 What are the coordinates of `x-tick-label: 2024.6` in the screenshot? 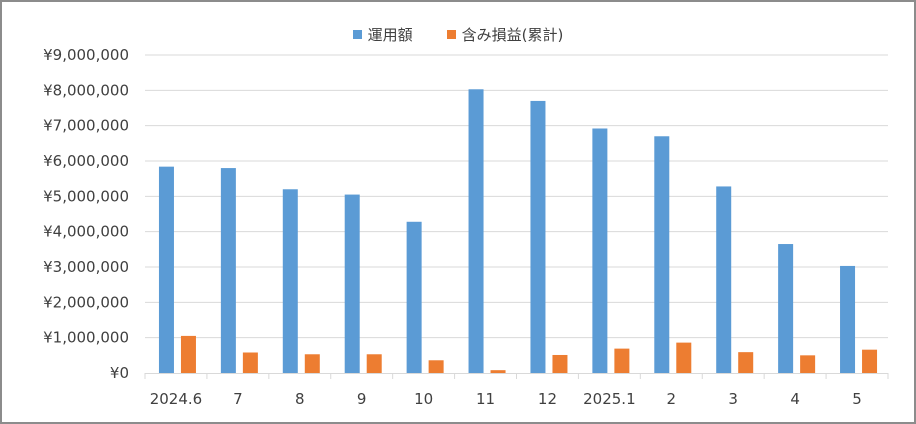 It's located at (176, 399).